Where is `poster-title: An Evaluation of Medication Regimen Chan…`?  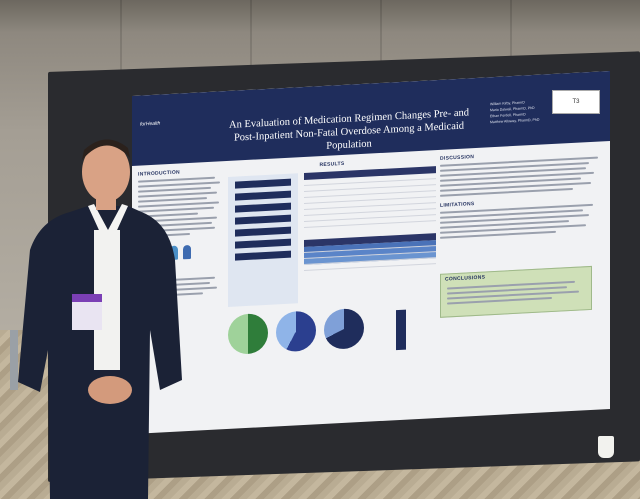
poster-title: An Evaluation of Medication Regimen Chan… is located at coordinates (349, 132).